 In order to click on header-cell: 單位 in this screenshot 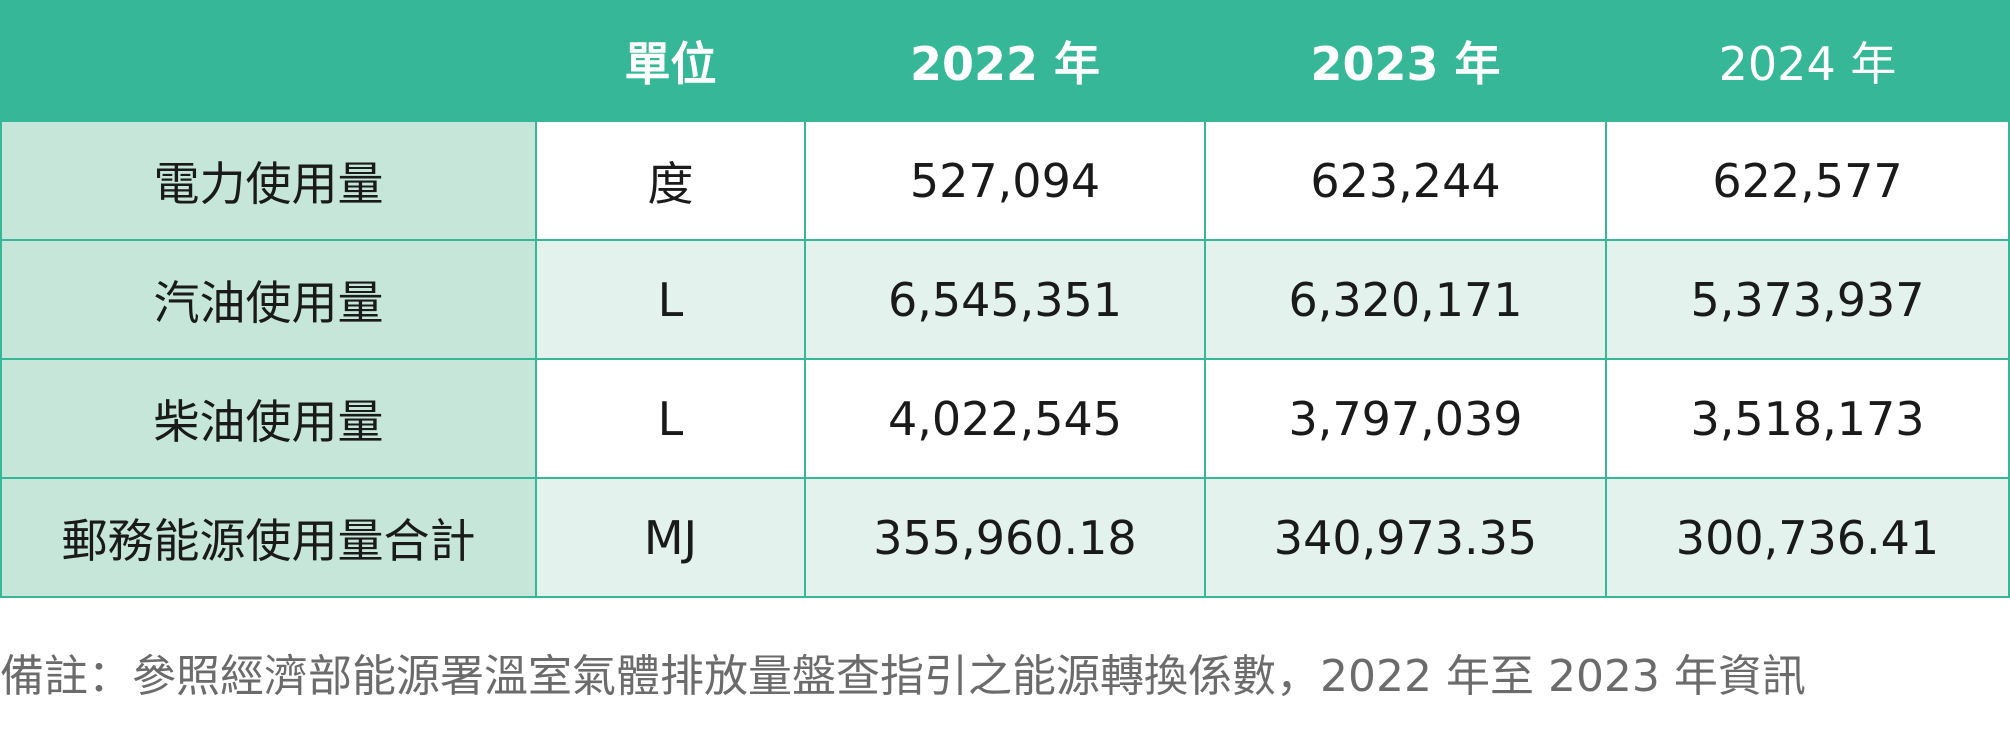, I will do `click(670, 61)`.